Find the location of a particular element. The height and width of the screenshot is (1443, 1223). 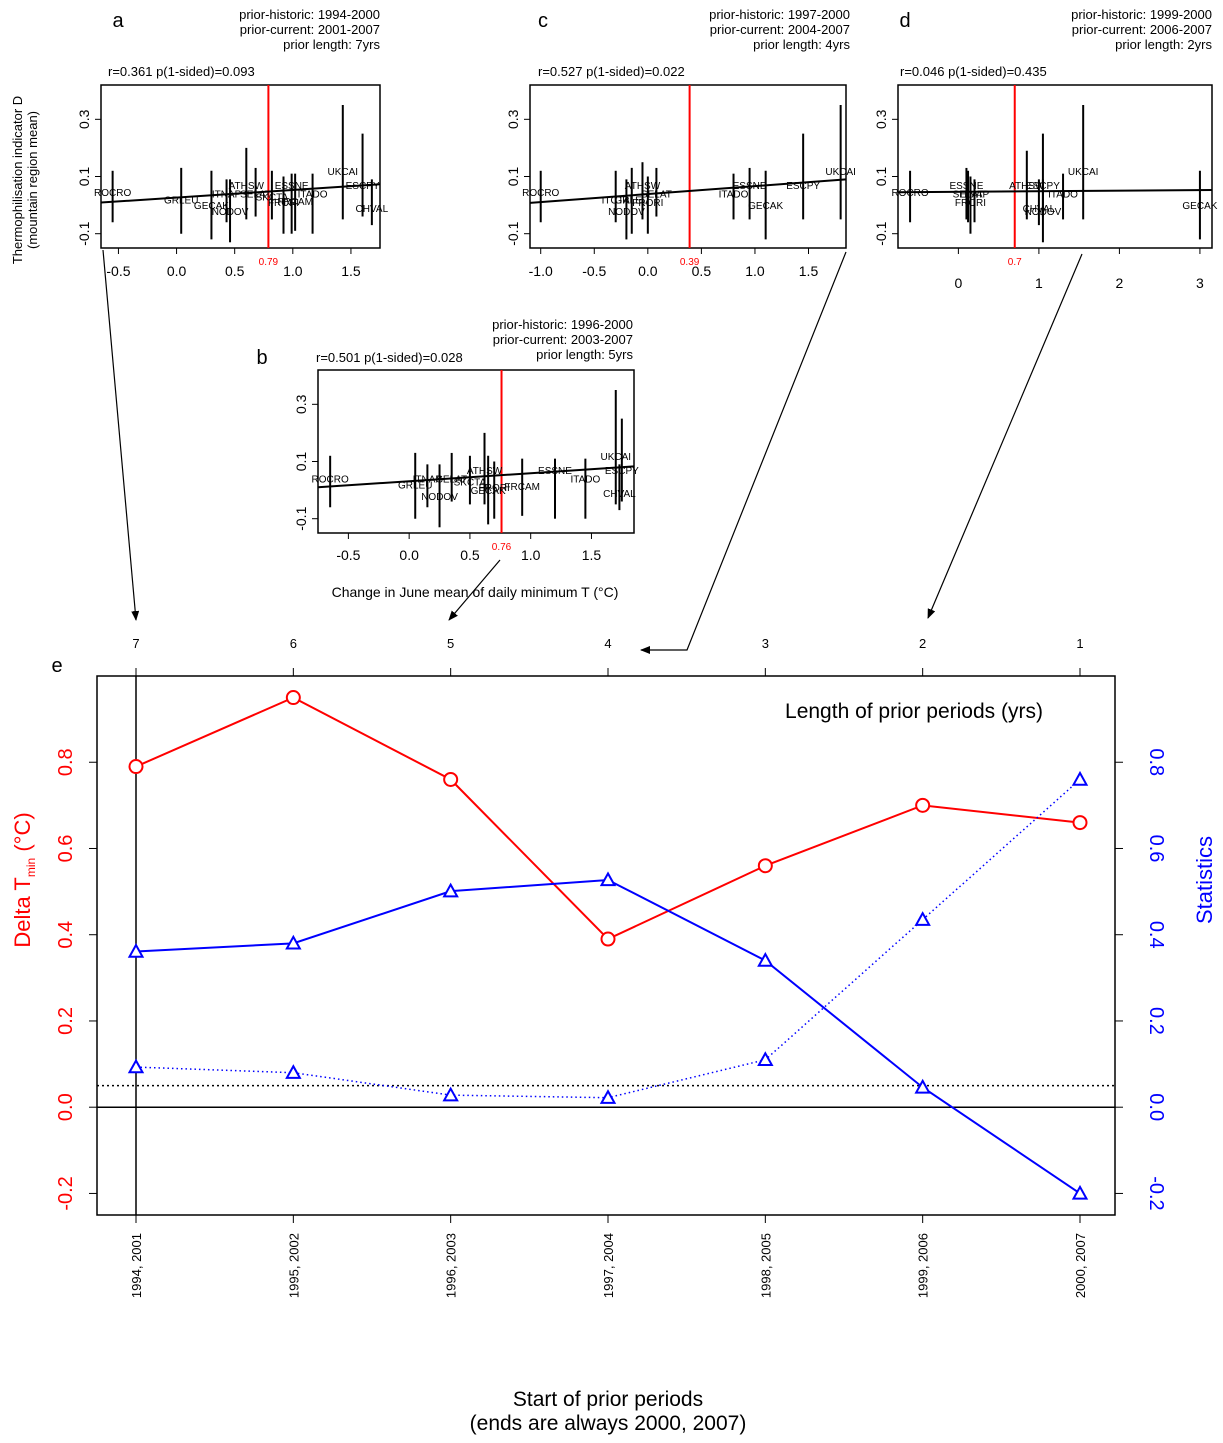

panel-b-stat: r=0.501 p(1-sided)=0.028 is located at coordinates (389, 357).